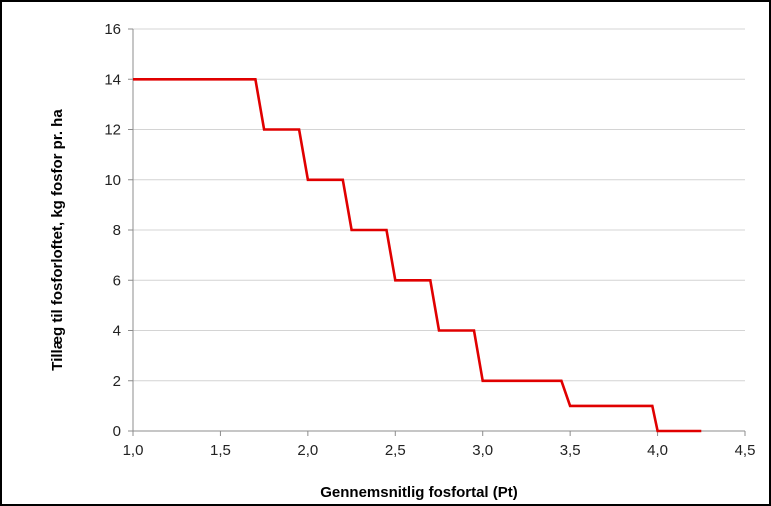 This screenshot has width=771, height=506. I want to click on x-axis-title: Gennemsnitlig fosfortal (Pt), so click(419, 492).